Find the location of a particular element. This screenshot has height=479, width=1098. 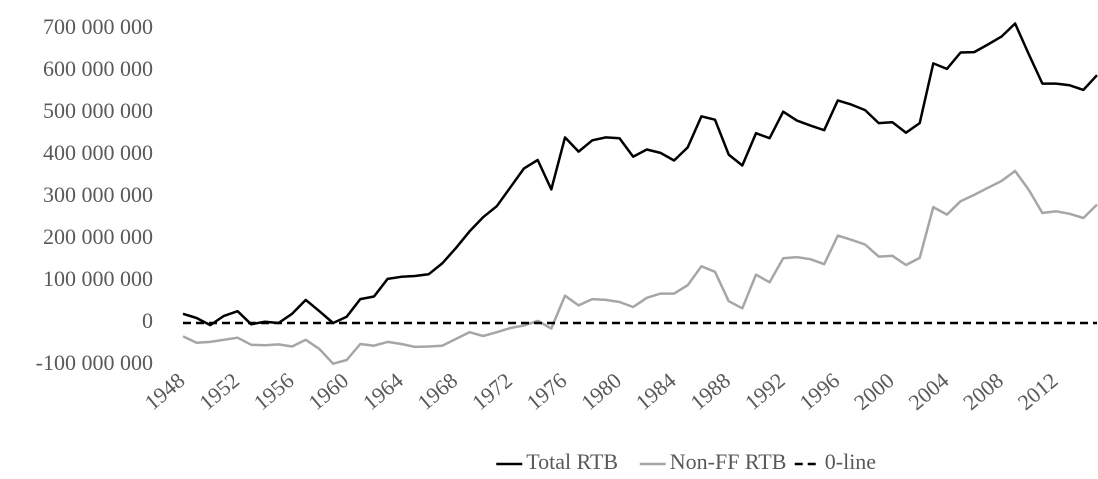

x-tick-label: 1972 is located at coordinates (492, 391).